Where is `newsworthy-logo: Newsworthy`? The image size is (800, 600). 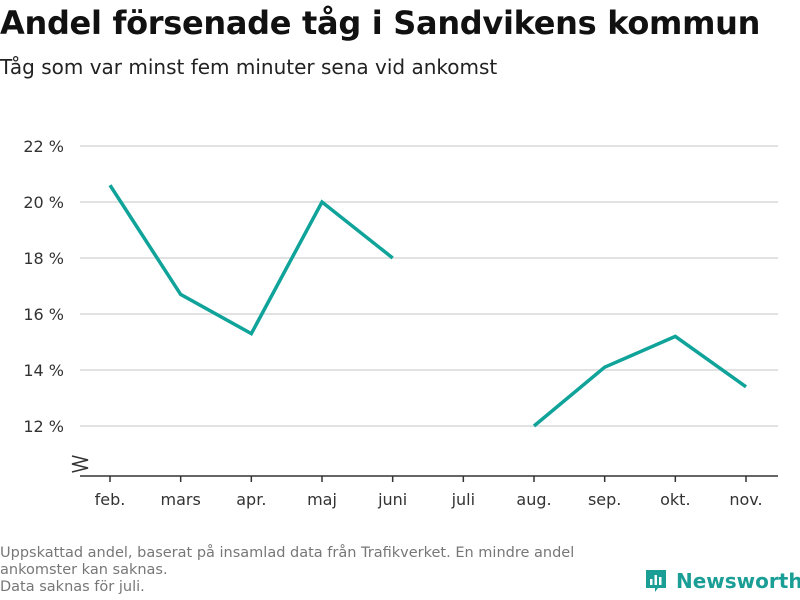 newsworthy-logo: Newsworthy is located at coordinates (722, 581).